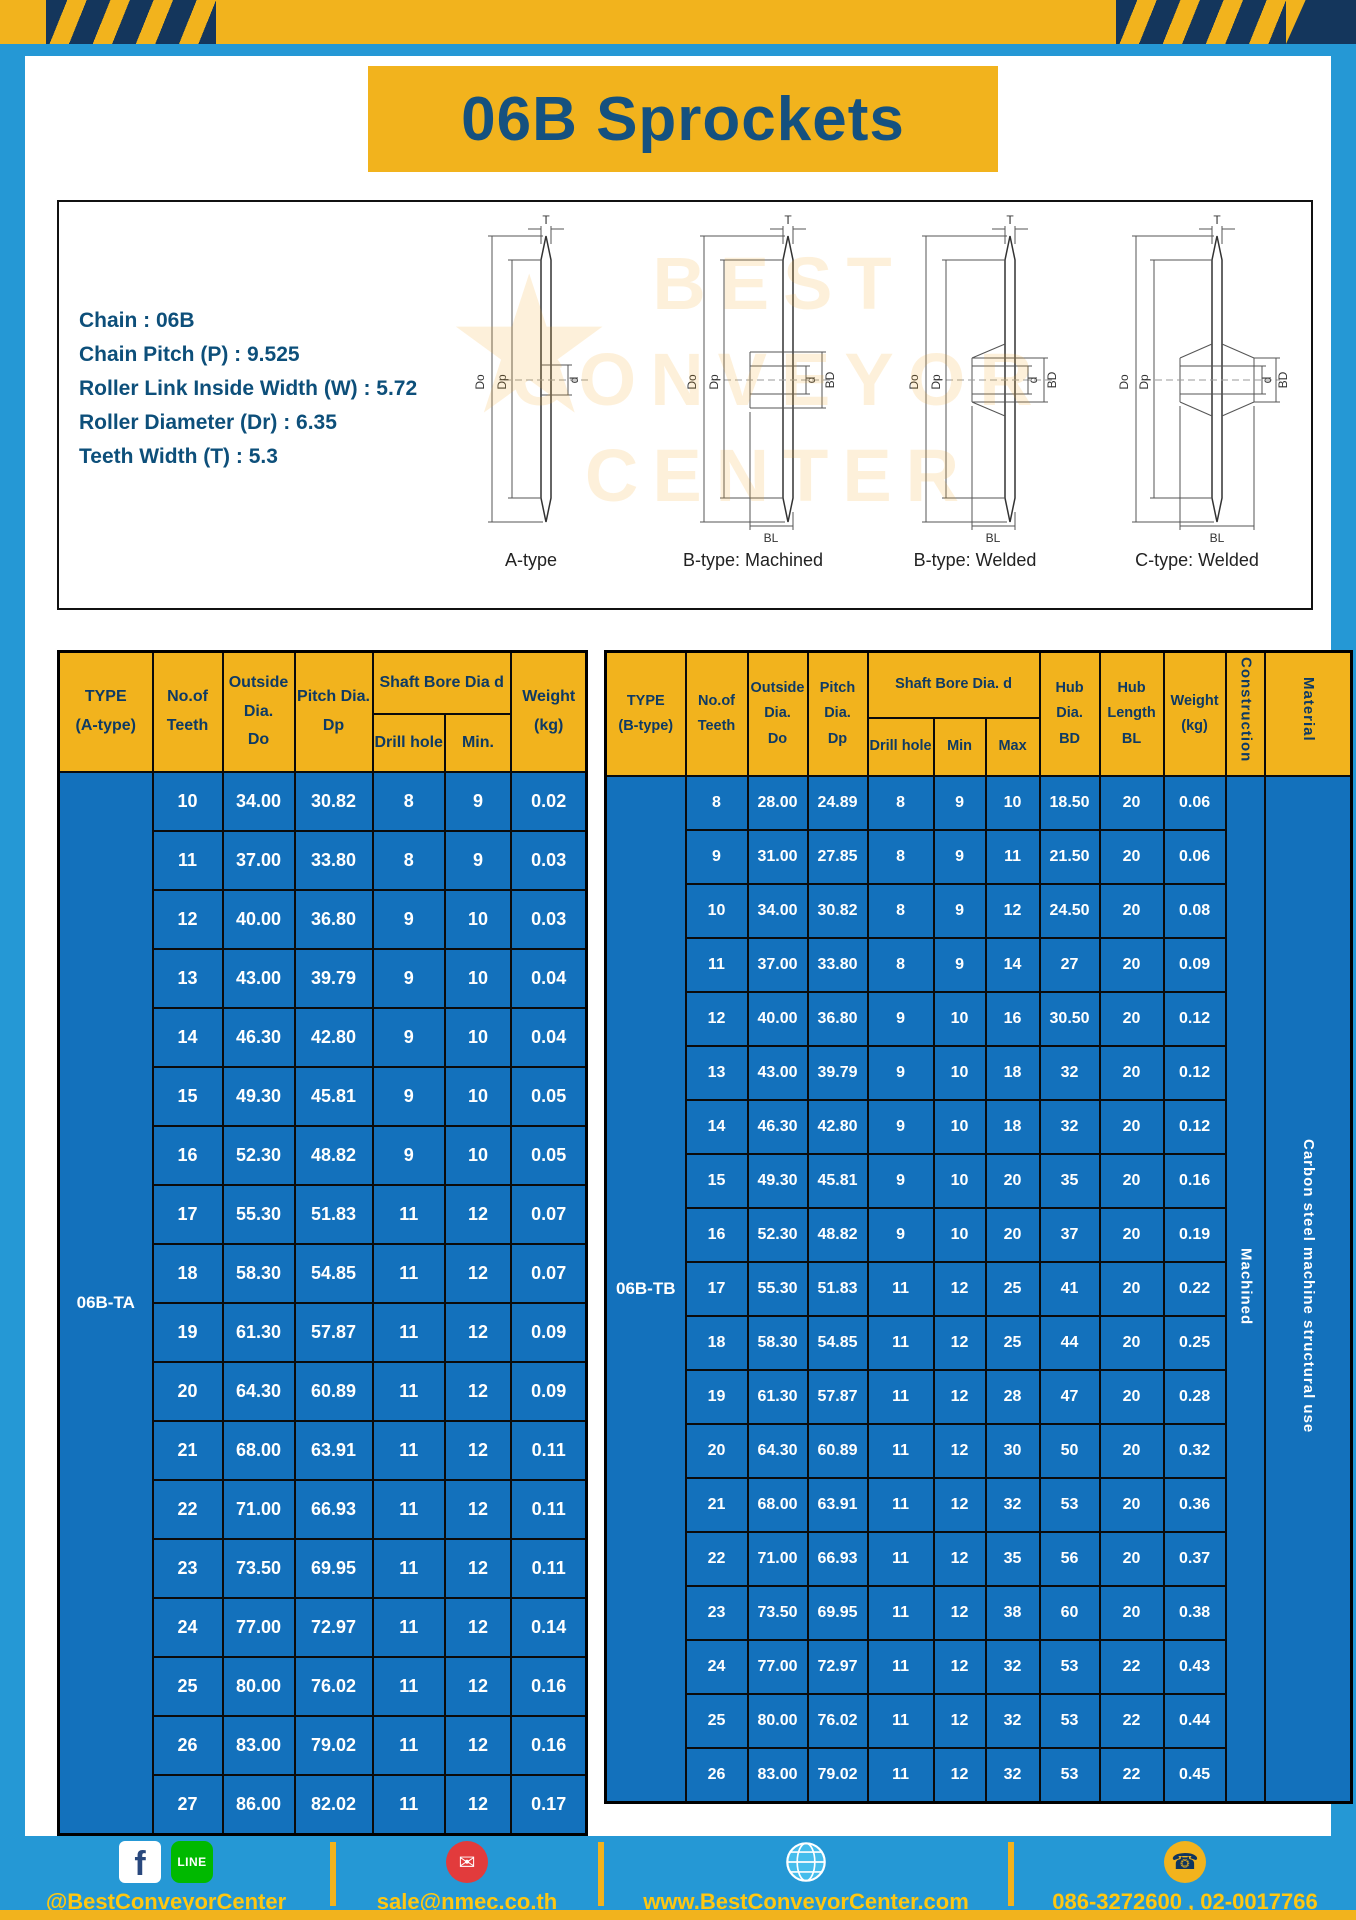 The width and height of the screenshot is (1356, 1920). What do you see at coordinates (258, 860) in the screenshot?
I see `table-cell: 37.00` at bounding box center [258, 860].